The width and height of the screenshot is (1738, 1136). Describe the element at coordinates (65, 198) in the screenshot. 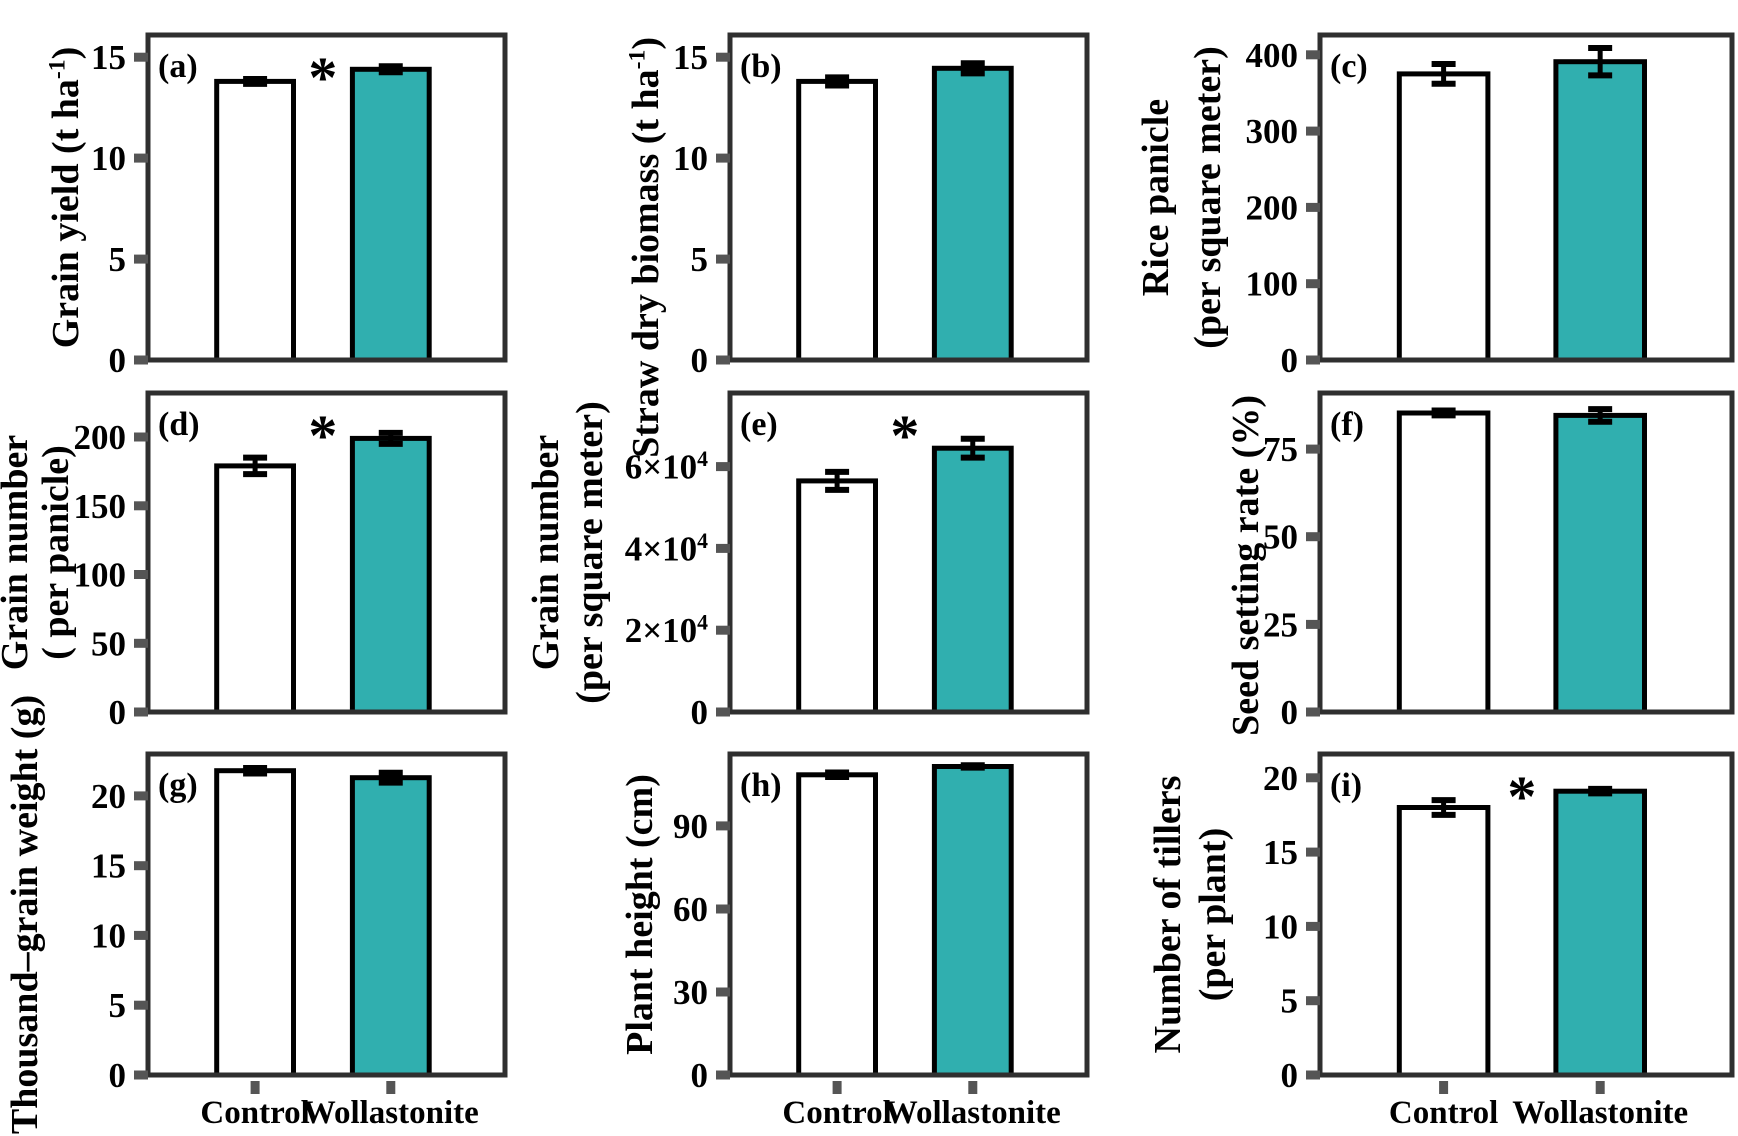

I see `y-axis-label: Grain yield (t ha-1)` at that location.